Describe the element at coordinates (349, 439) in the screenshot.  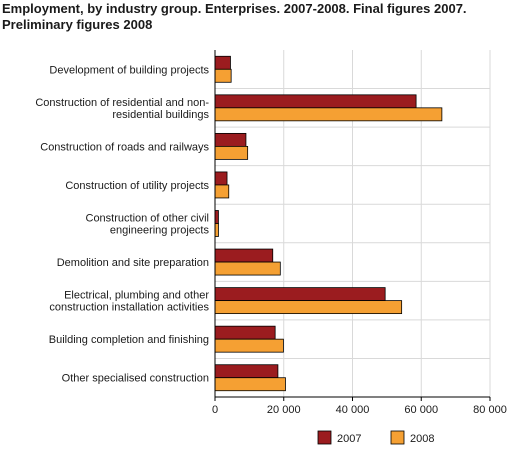
I see `legend-label-2007: 2007` at that location.